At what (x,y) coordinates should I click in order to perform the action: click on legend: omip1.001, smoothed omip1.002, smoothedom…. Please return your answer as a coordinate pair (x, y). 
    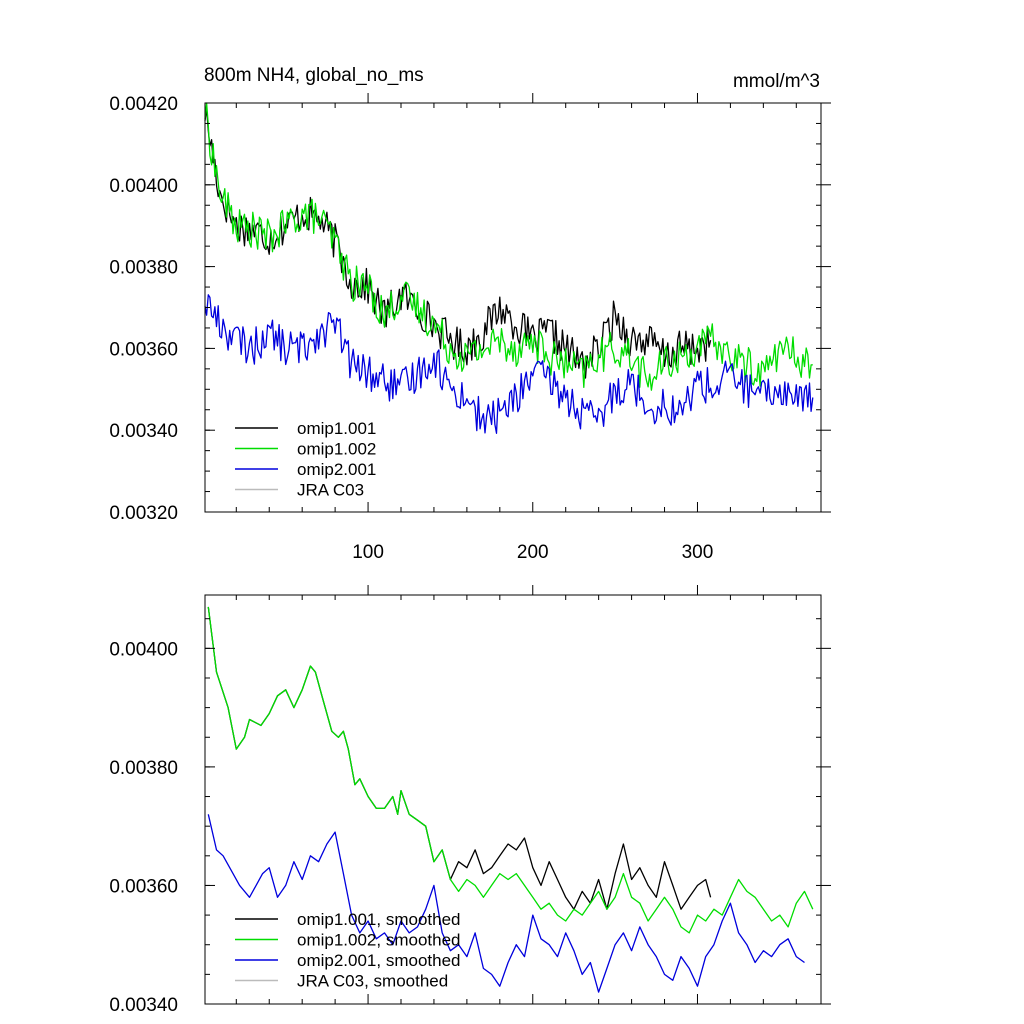
    Looking at the image, I should click on (348, 950).